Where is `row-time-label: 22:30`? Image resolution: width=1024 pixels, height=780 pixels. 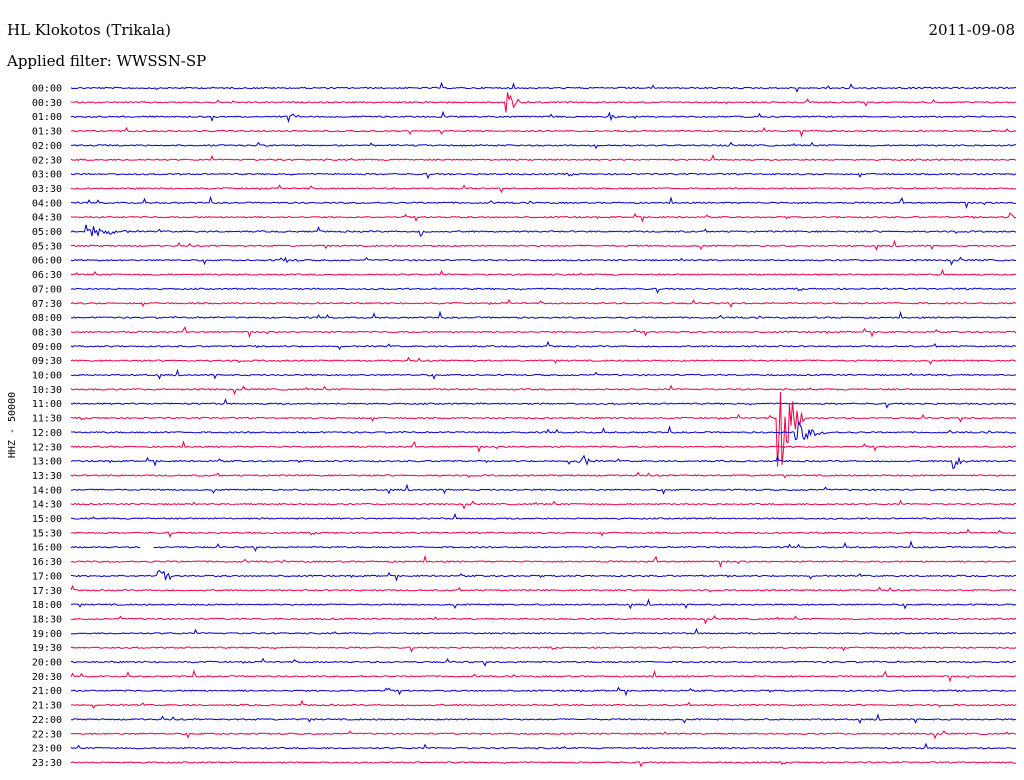 row-time-label: 22:30 is located at coordinates (47, 734).